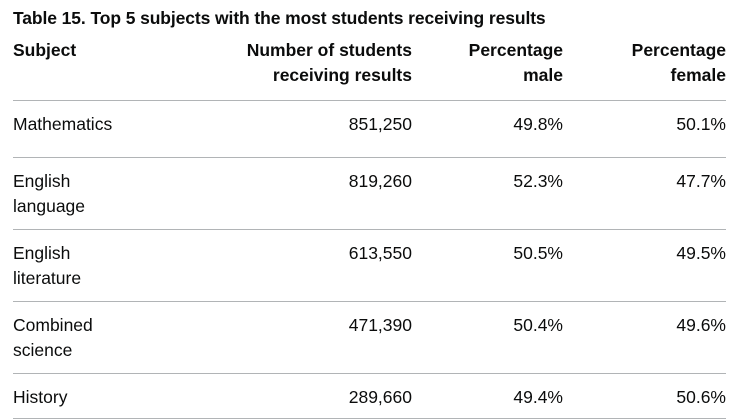  What do you see at coordinates (701, 181) in the screenshot?
I see `female-value: 47.7%` at bounding box center [701, 181].